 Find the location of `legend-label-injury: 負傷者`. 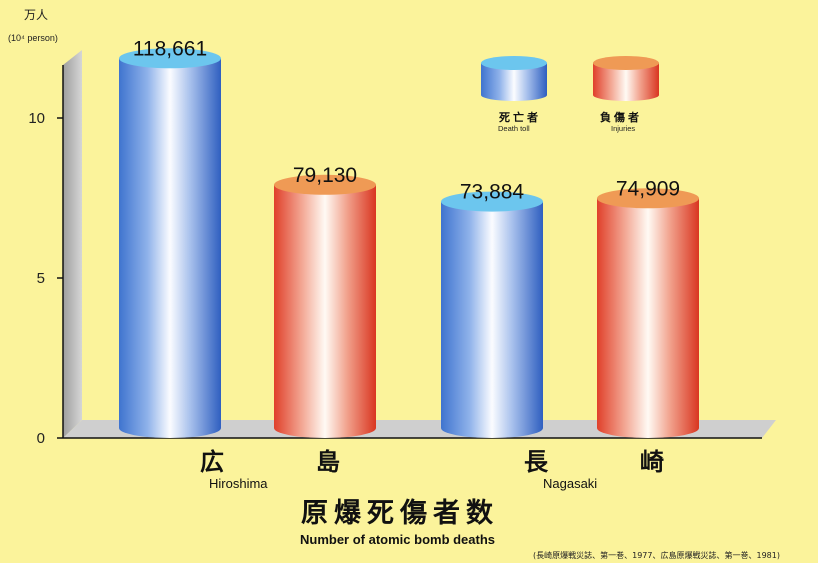

legend-label-injury: 負傷者 is located at coordinates (621, 117).